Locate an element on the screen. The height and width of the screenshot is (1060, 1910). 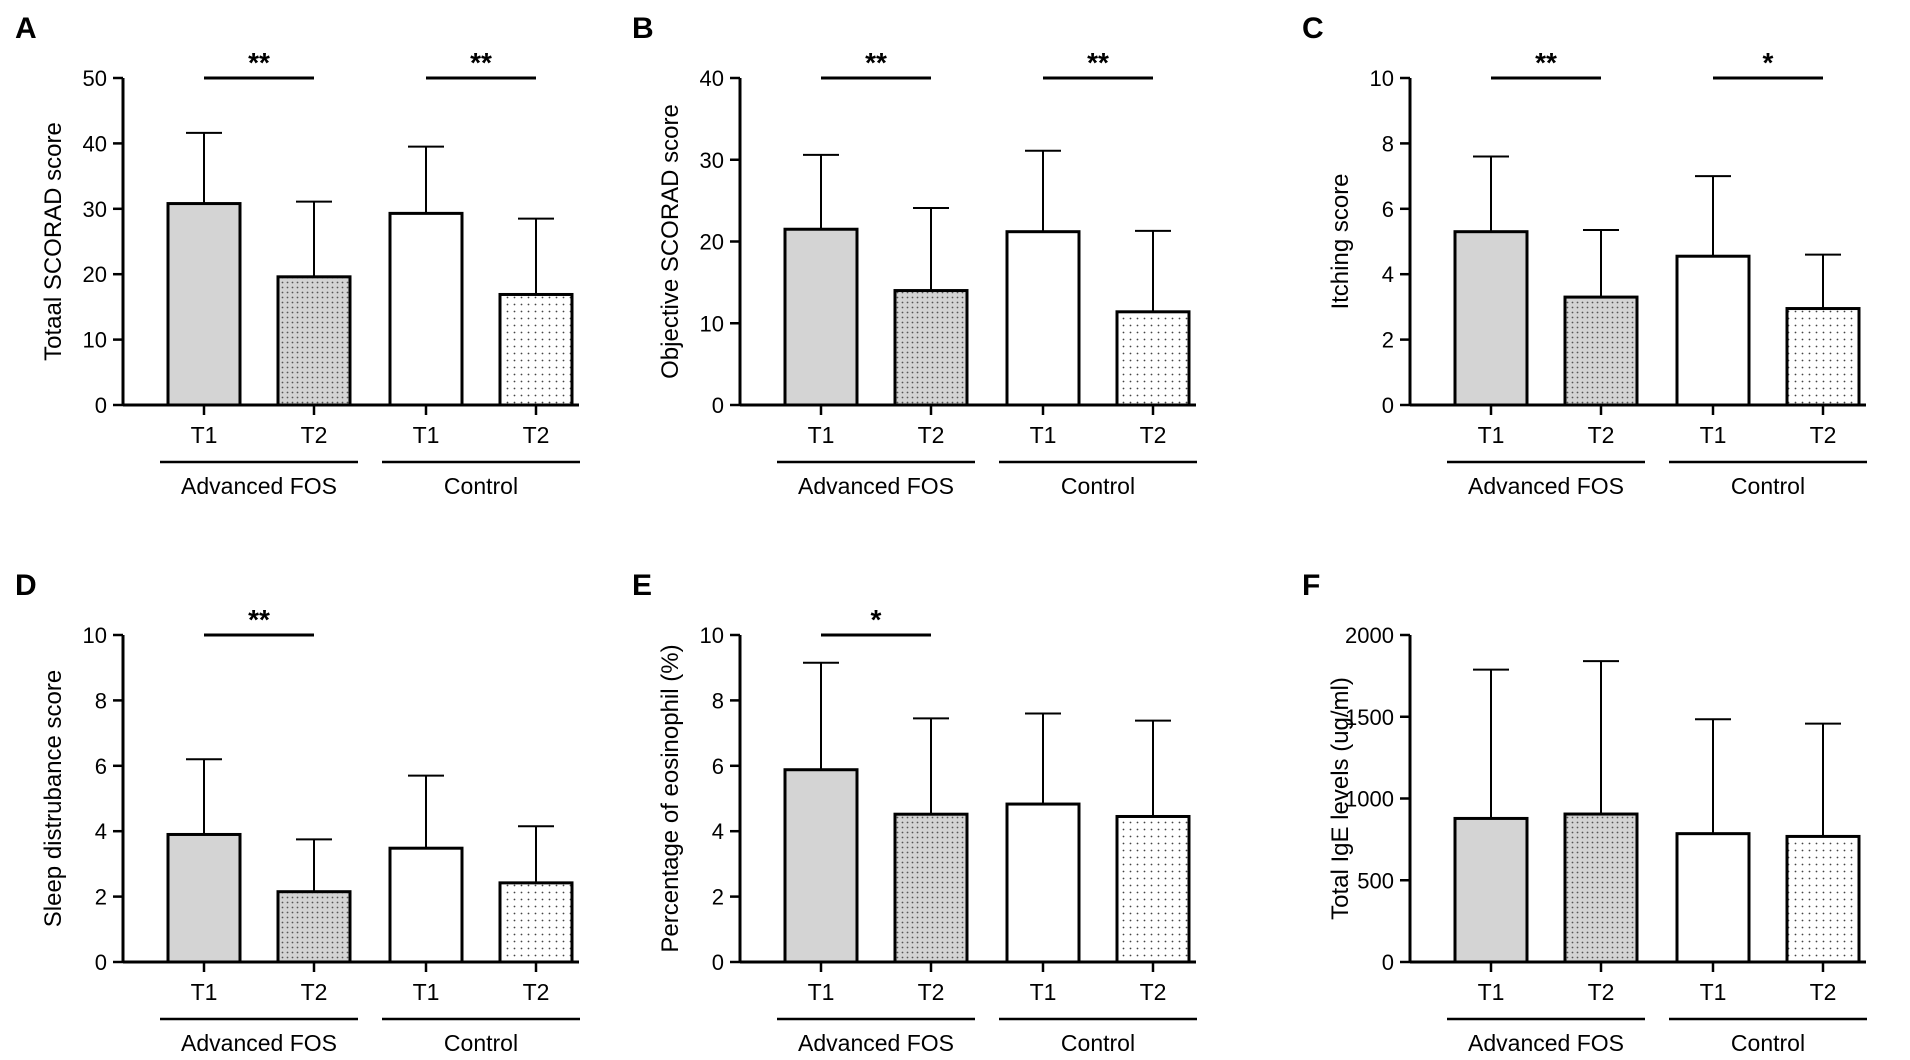
y-axis-title: Totaal SCORAD score is located at coordinates (53, 241).